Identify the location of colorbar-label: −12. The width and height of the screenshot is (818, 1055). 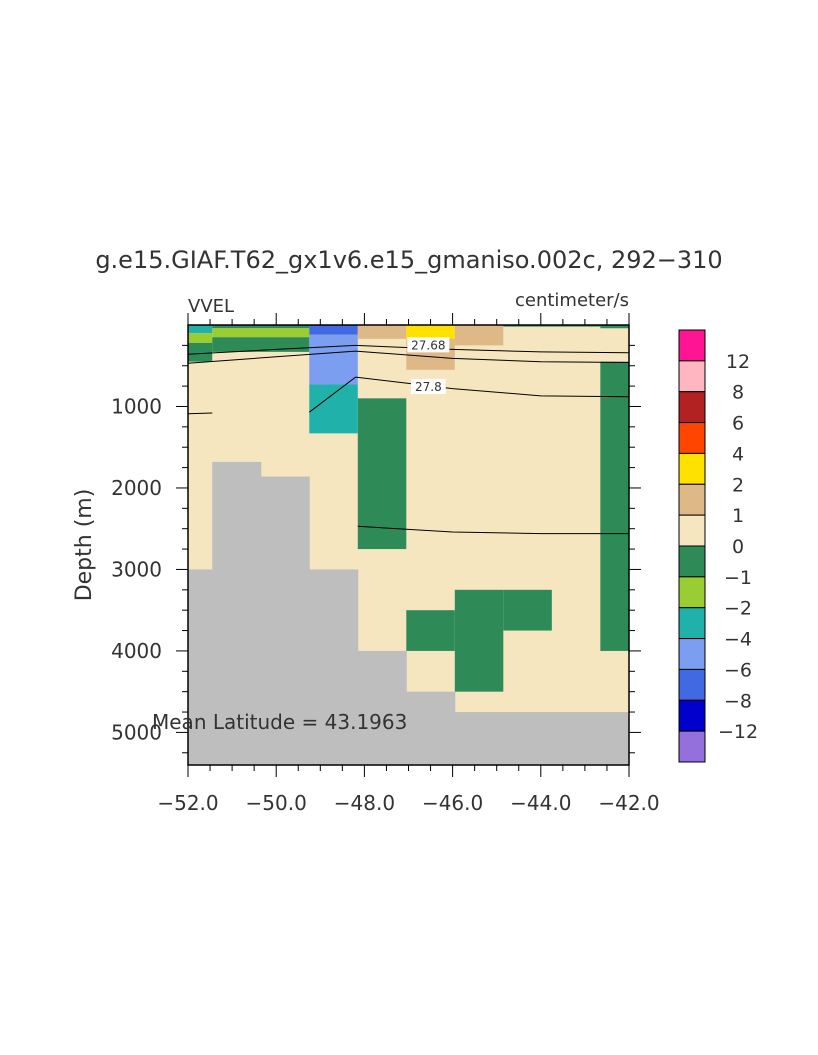
(738, 732).